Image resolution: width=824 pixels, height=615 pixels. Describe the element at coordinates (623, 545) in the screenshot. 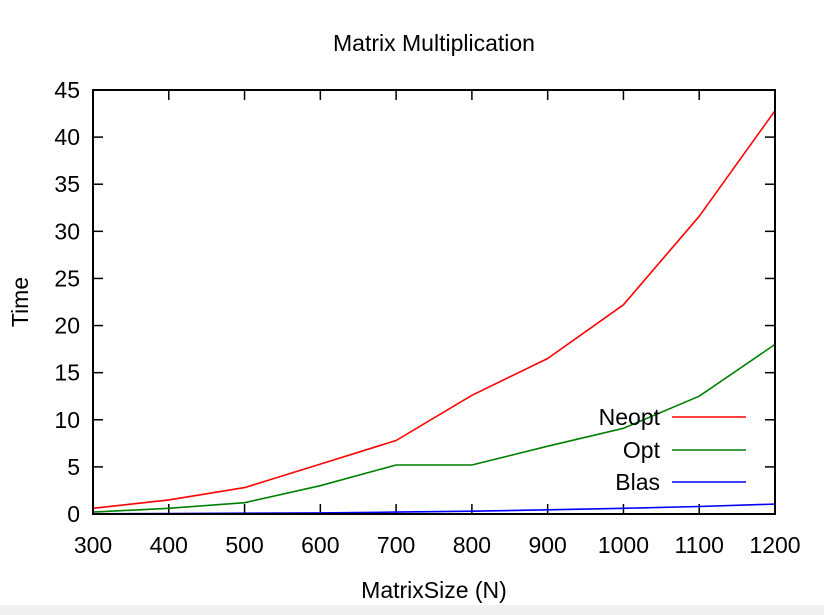

I see `x-tick-label: 1000` at that location.